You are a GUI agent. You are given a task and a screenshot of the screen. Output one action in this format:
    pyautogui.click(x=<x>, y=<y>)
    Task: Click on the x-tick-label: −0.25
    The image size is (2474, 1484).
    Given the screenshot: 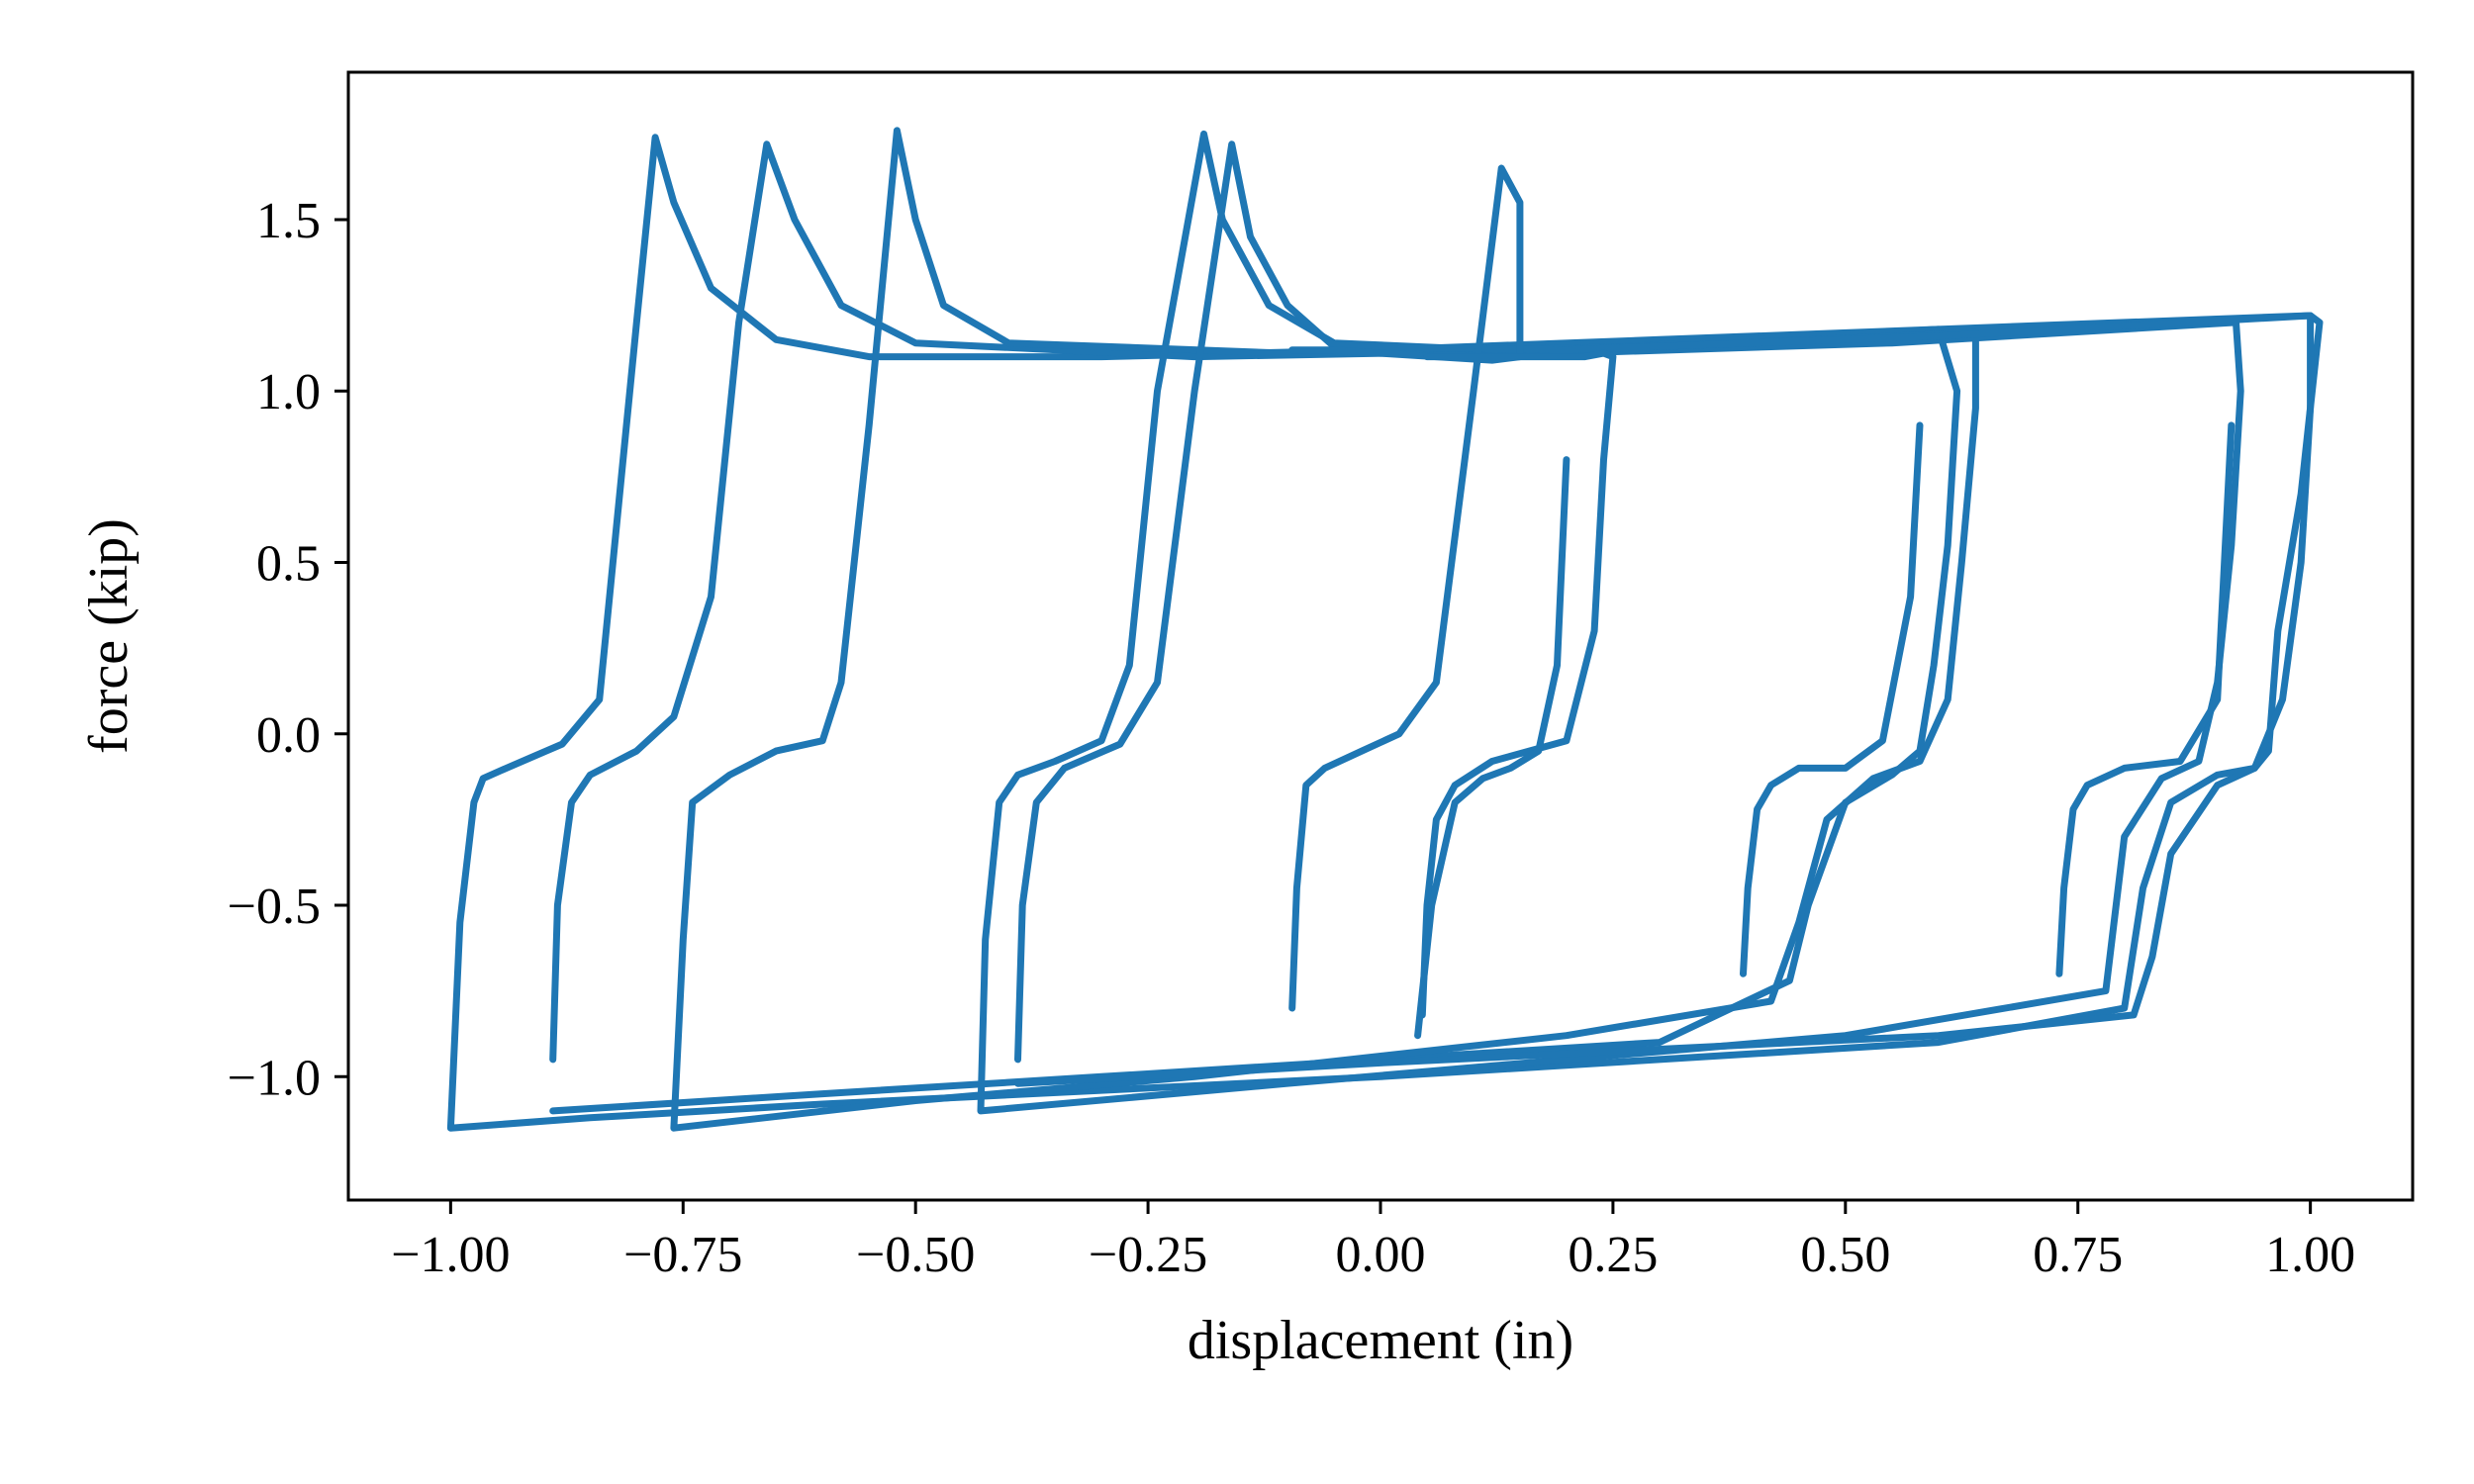 What is the action you would take?
    pyautogui.click(x=1148, y=1255)
    